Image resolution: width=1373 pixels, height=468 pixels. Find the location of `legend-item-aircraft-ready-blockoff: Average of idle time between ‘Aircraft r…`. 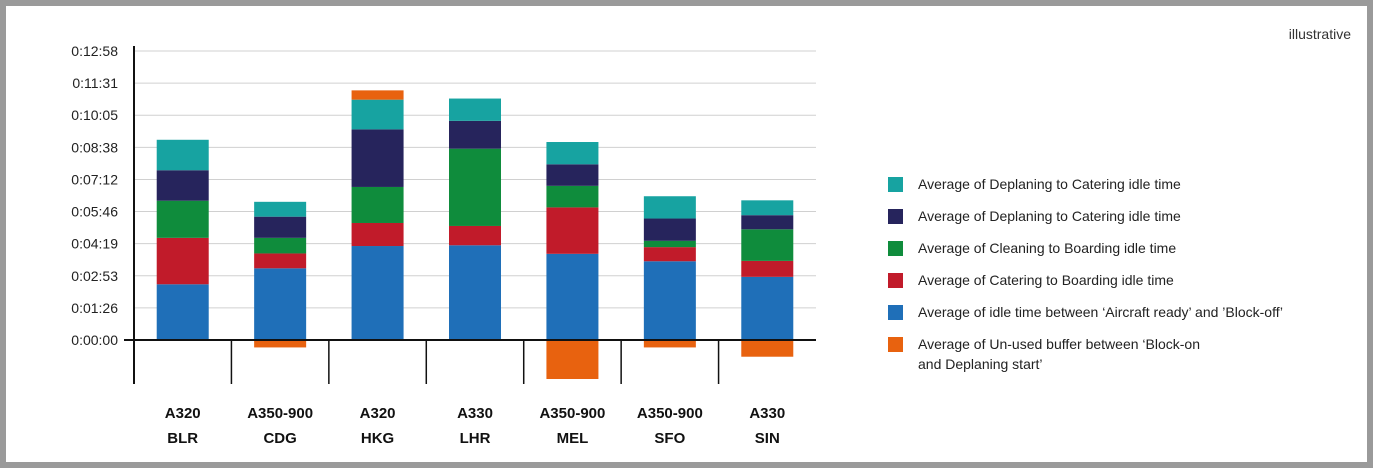

legend-item-aircraft-ready-blockoff: Average of idle time between ‘Aircraft r… is located at coordinates (1123, 318).